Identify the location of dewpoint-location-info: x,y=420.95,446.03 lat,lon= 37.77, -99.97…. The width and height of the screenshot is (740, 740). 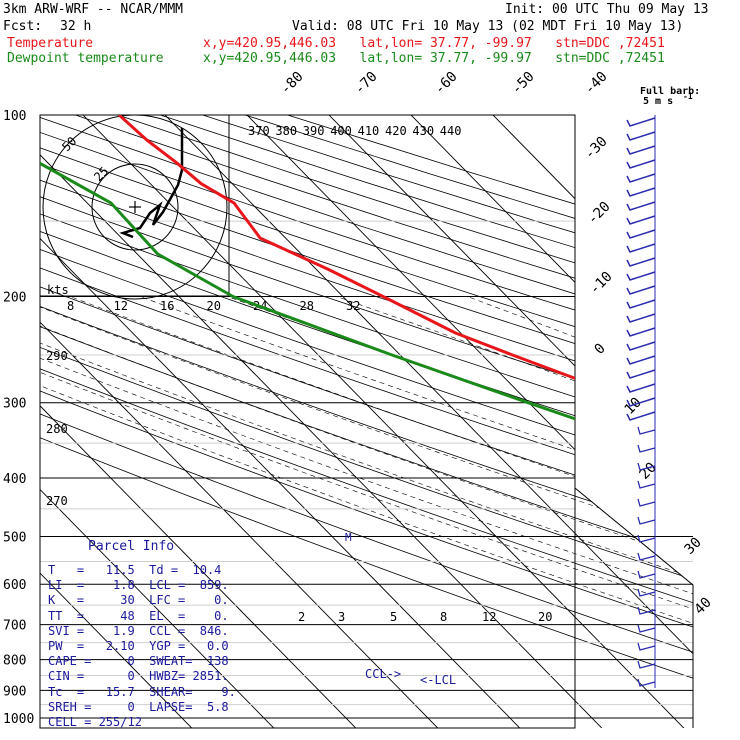
(434, 58).